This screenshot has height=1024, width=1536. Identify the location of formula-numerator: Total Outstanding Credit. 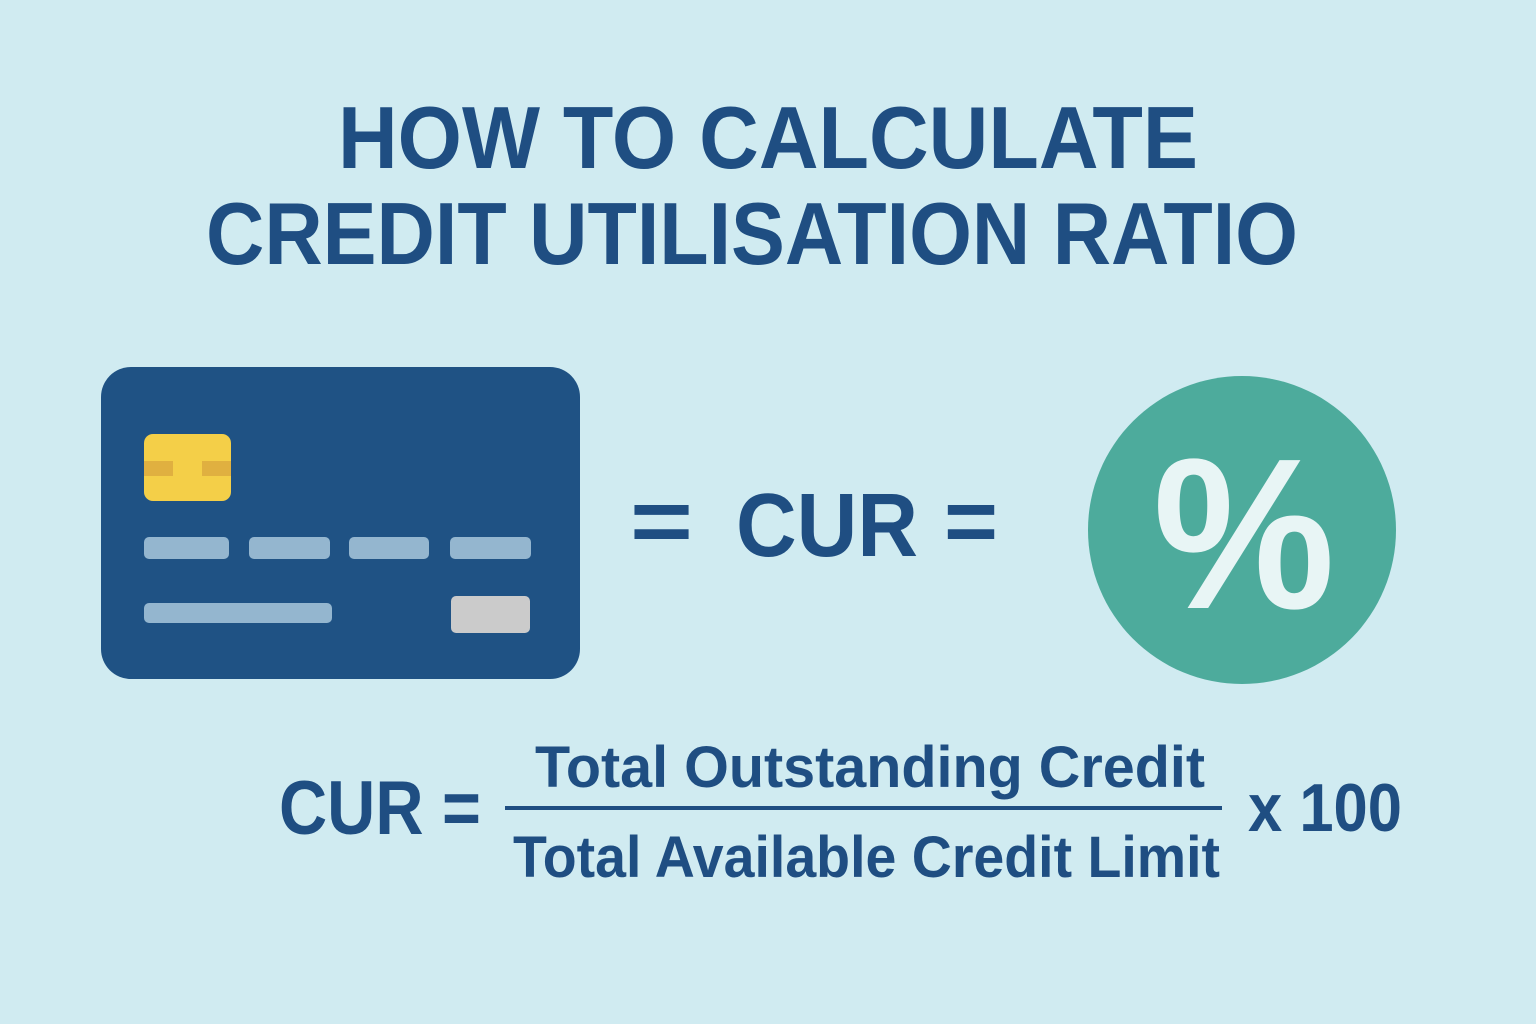
(870, 767).